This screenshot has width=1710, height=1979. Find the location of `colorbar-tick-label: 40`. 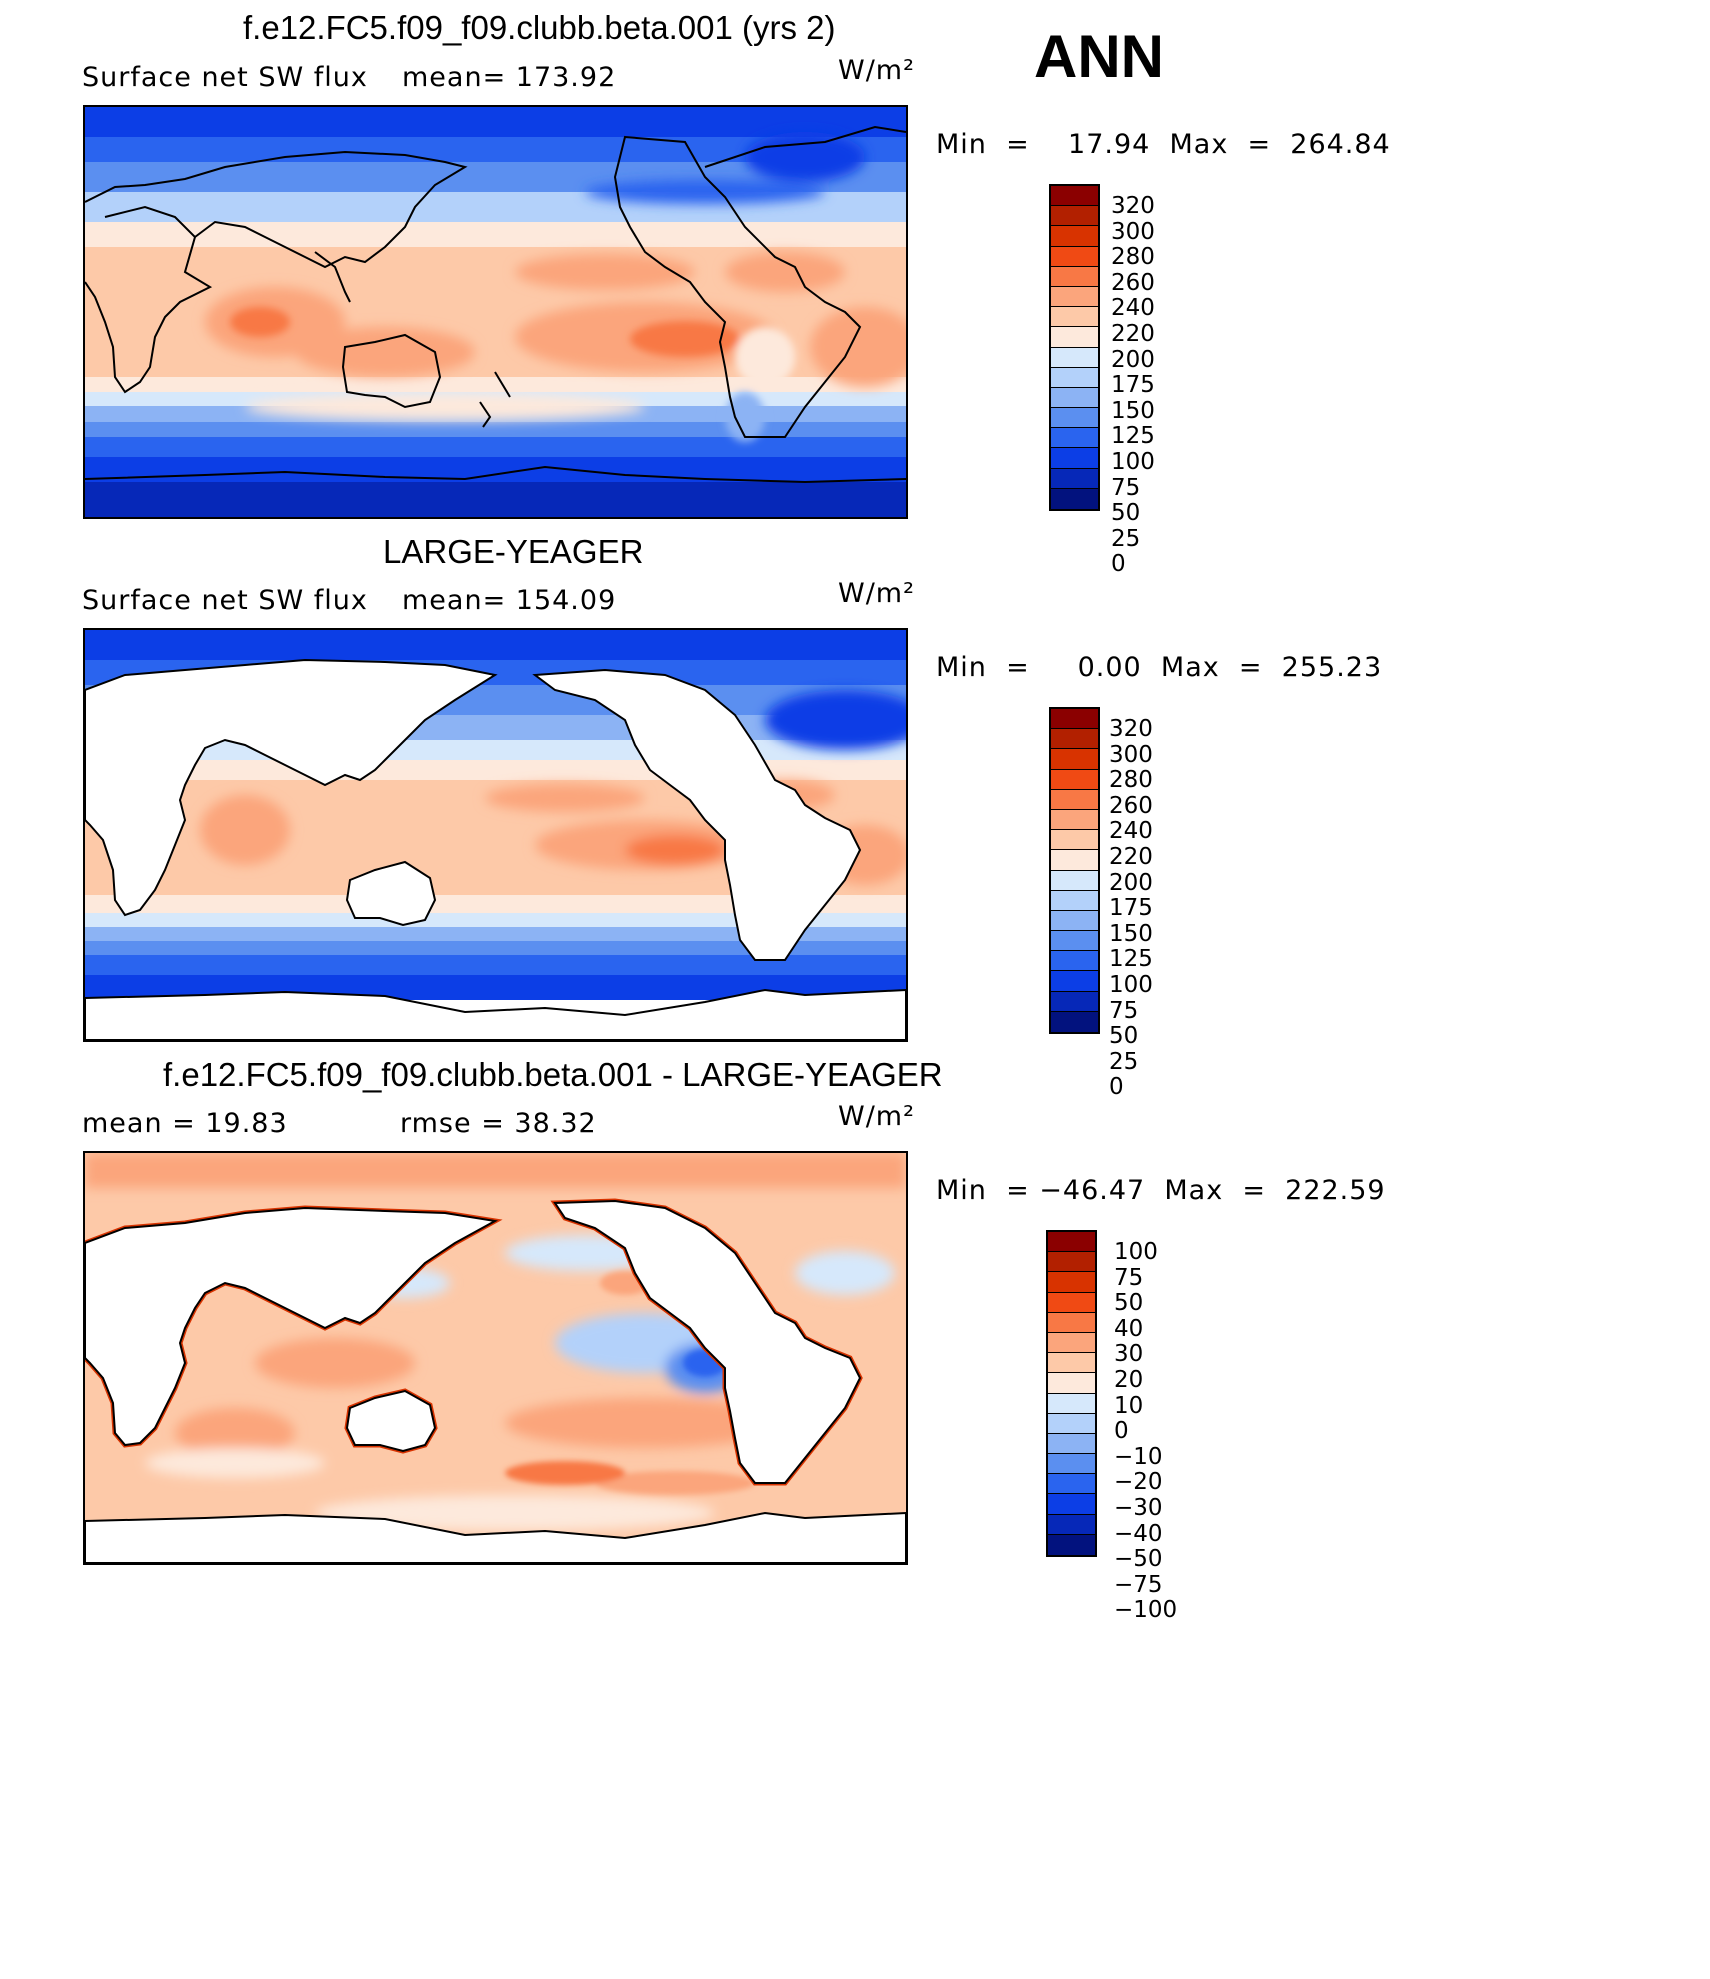

colorbar-tick-label: 40 is located at coordinates (1129, 1328).